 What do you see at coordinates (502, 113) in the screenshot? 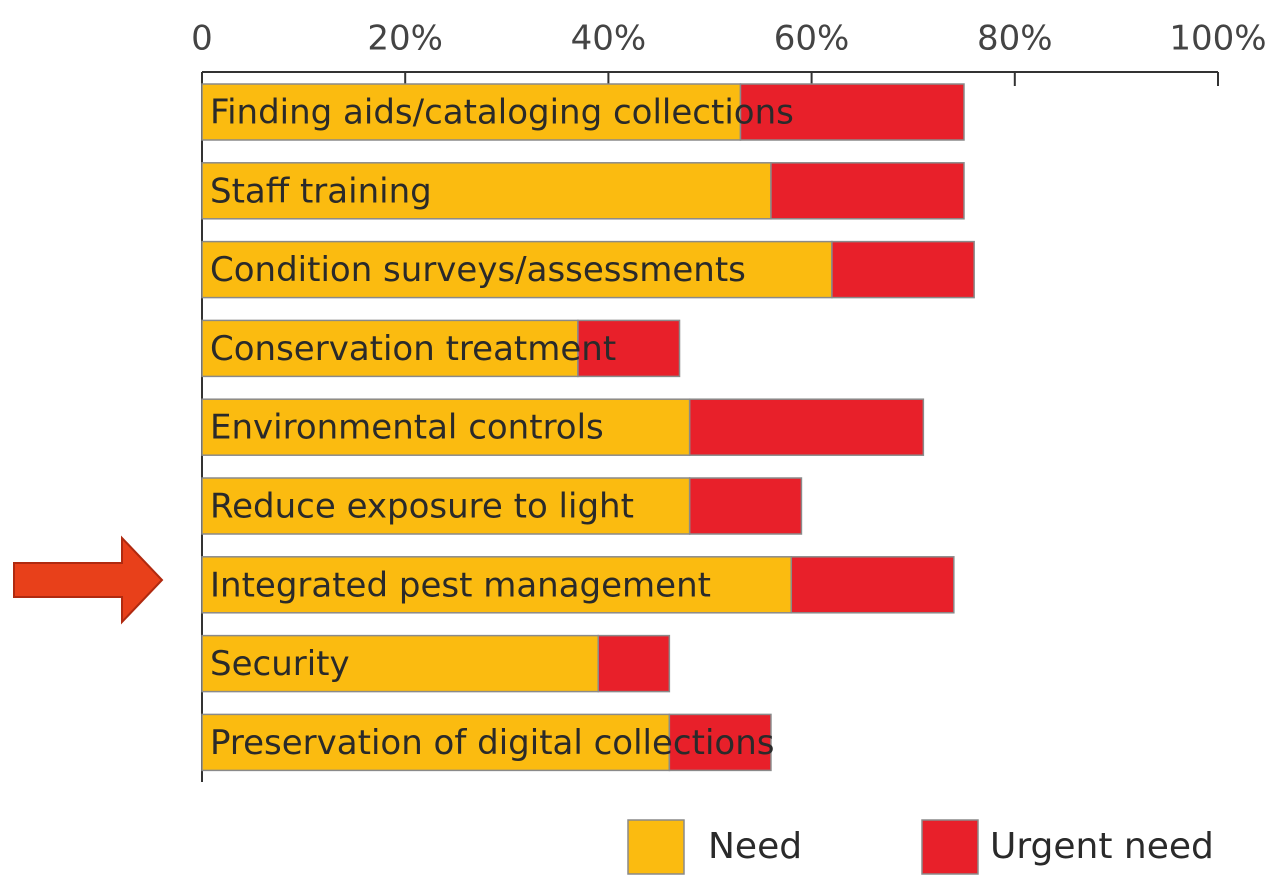
I see `category-label: Finding aids/cataloging collections` at bounding box center [502, 113].